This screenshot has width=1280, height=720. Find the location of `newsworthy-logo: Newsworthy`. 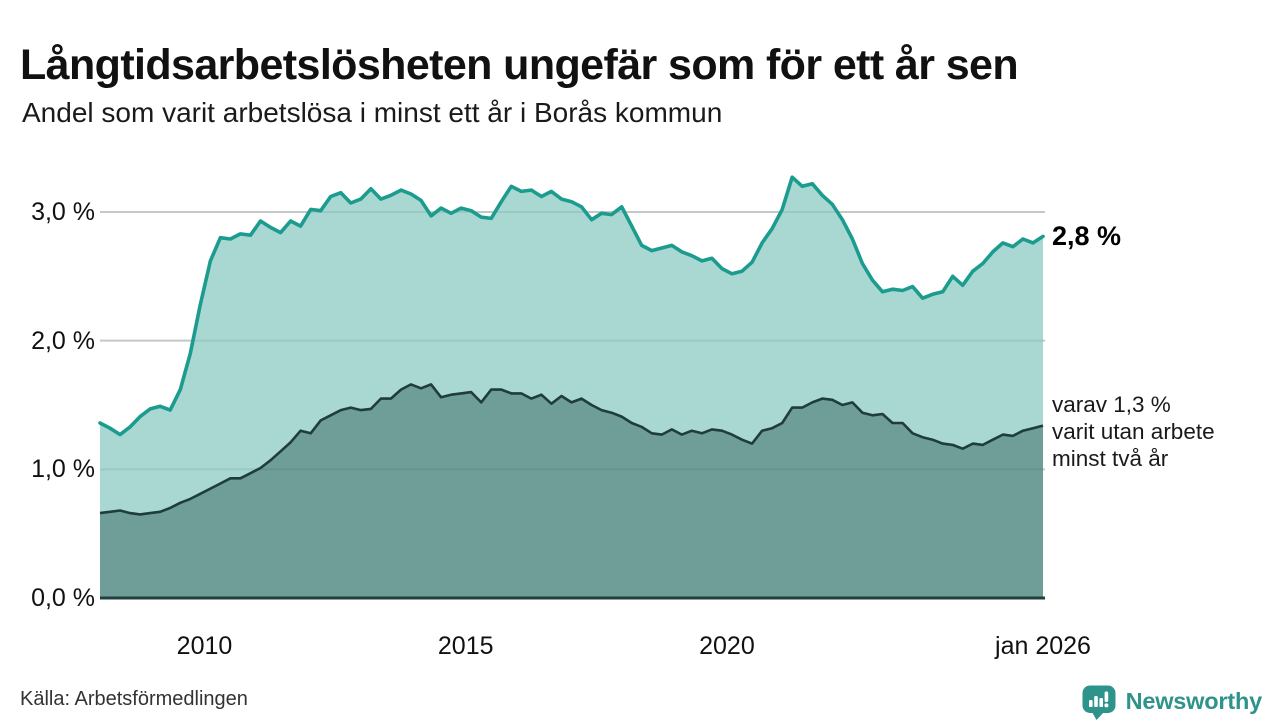

newsworthy-logo: Newsworthy is located at coordinates (1171, 701).